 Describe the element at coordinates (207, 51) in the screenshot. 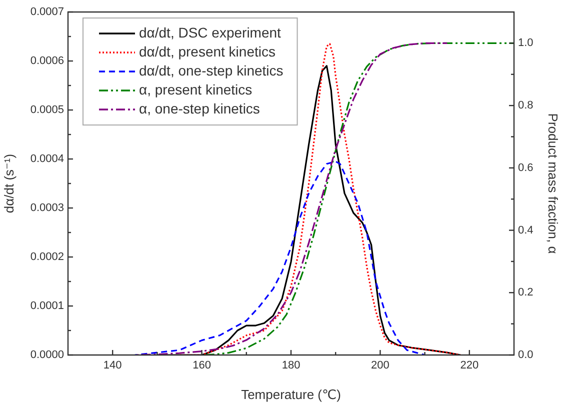

I see `legend-label: dα/dt, present kinetics` at that location.